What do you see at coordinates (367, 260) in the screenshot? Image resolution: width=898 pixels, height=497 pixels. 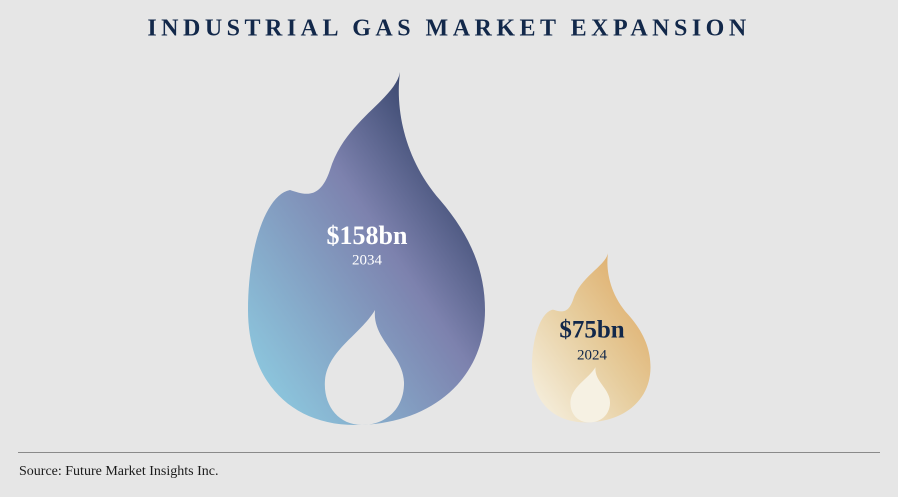 I see `year-label: 2034` at bounding box center [367, 260].